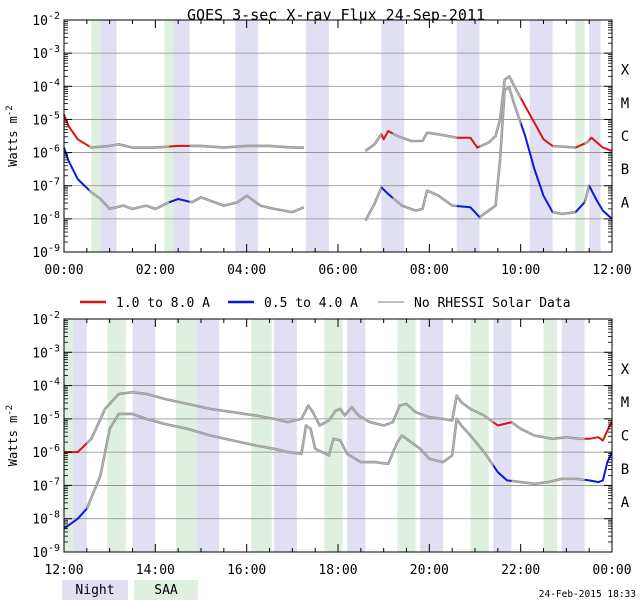 The width and height of the screenshot is (640, 600). What do you see at coordinates (311, 303) in the screenshot?
I see `legend-blue-label: 0.5 to 4.0 A` at bounding box center [311, 303].